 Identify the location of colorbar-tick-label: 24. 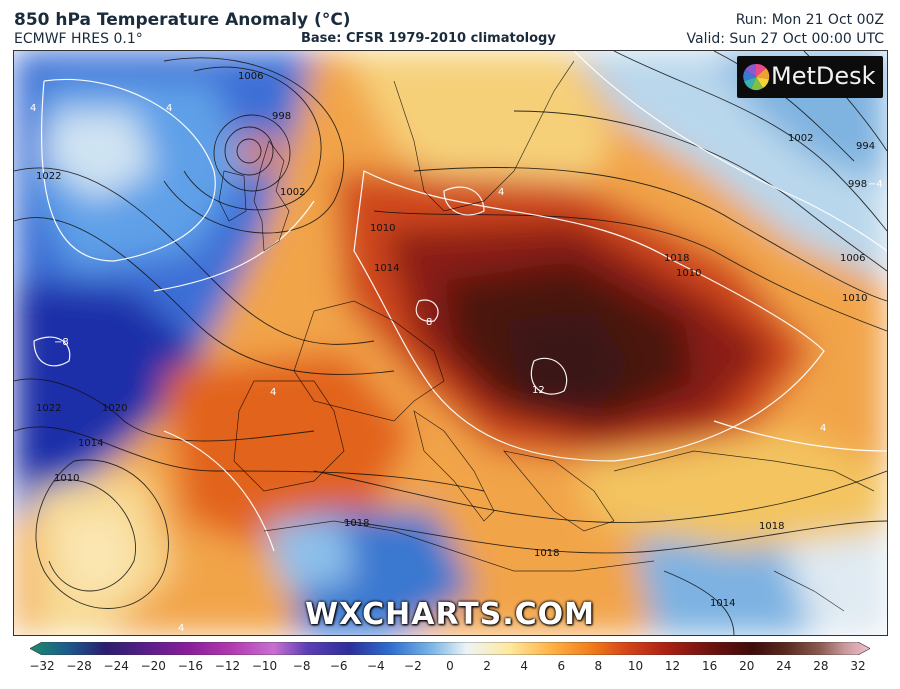
(784, 666).